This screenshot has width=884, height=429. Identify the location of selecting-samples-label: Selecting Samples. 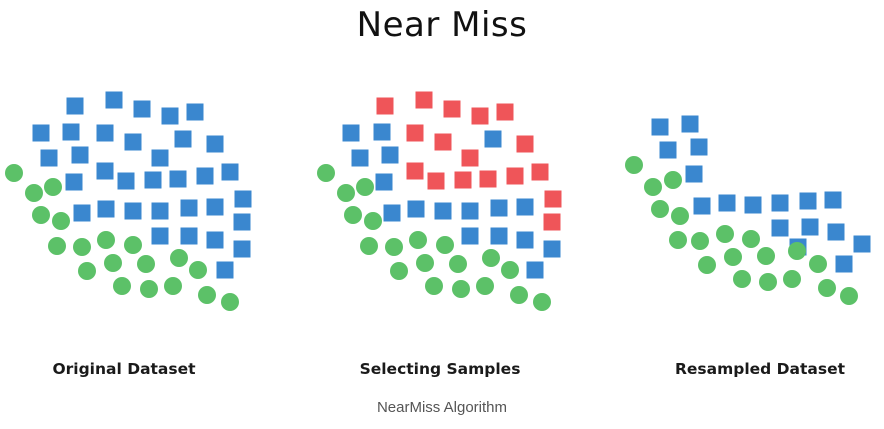
(440, 369).